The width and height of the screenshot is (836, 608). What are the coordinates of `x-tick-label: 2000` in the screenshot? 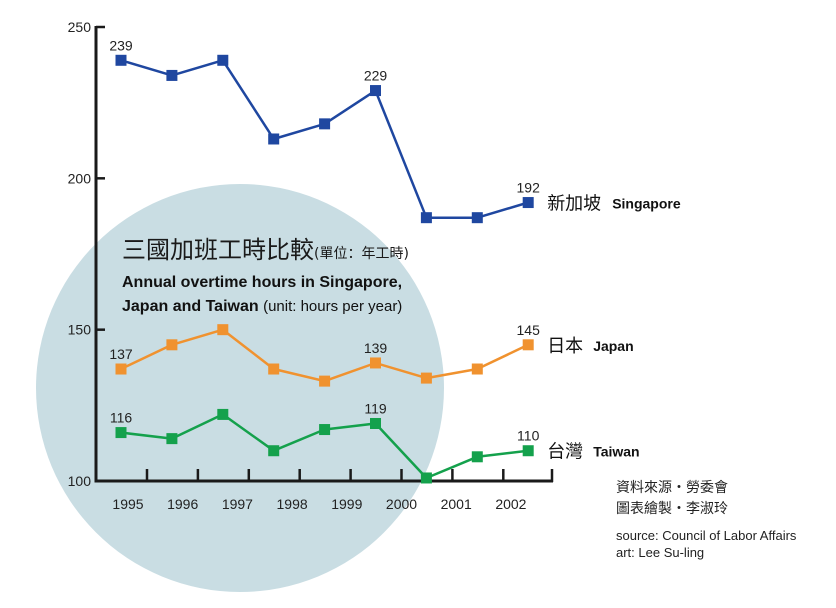 It's located at (401, 504).